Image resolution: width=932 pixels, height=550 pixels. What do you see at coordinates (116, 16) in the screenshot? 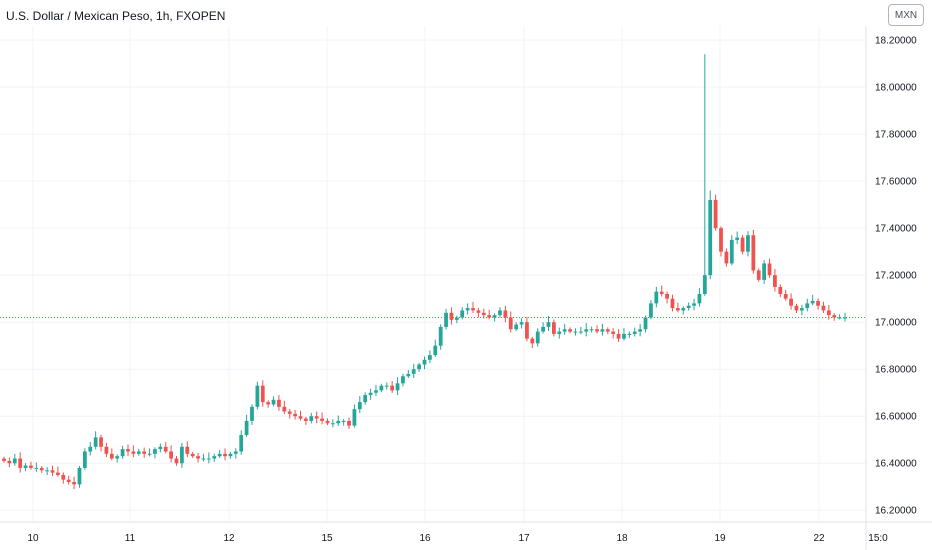
I see `chart-title: U.S. Dollar / Mexican Peso, 1h, FXOPEN` at bounding box center [116, 16].